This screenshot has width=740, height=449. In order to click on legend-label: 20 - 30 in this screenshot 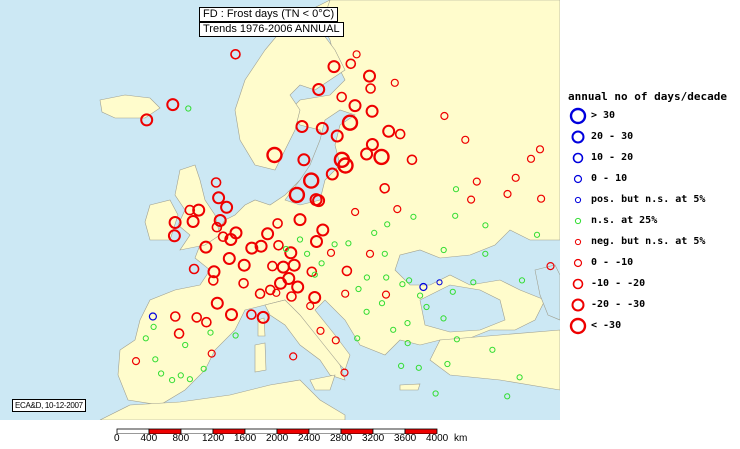, I will do `click(612, 136)`.